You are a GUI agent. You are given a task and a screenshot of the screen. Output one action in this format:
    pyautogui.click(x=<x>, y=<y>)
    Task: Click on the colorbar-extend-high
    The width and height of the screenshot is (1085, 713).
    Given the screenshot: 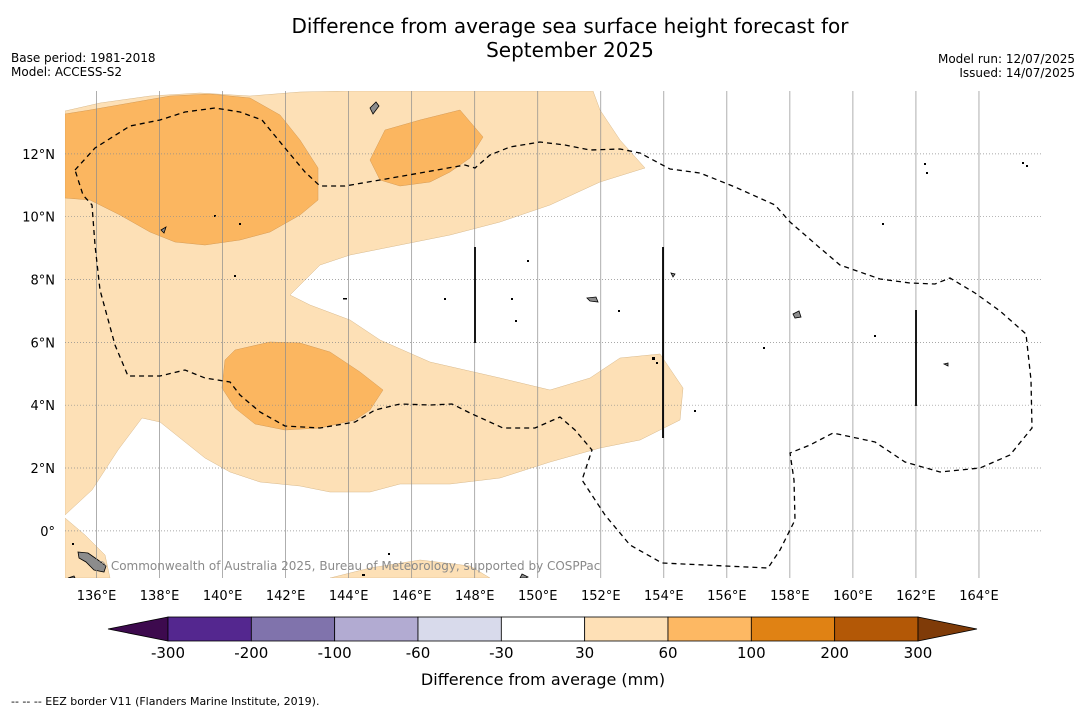 What is the action you would take?
    pyautogui.click(x=947, y=629)
    